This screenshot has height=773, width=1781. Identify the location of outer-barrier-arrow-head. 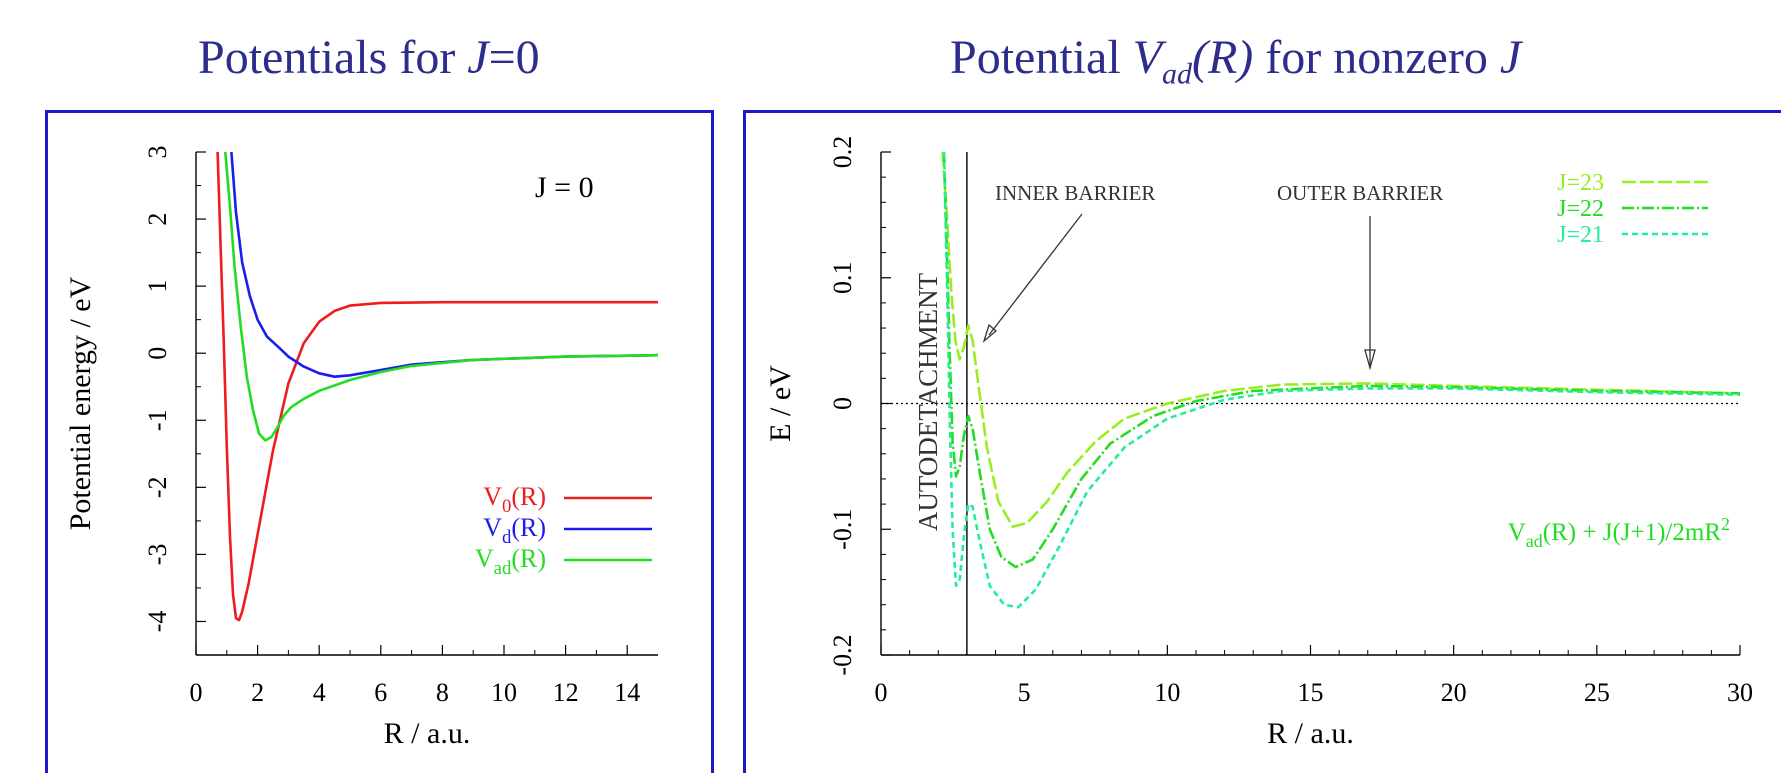
(1370, 360).